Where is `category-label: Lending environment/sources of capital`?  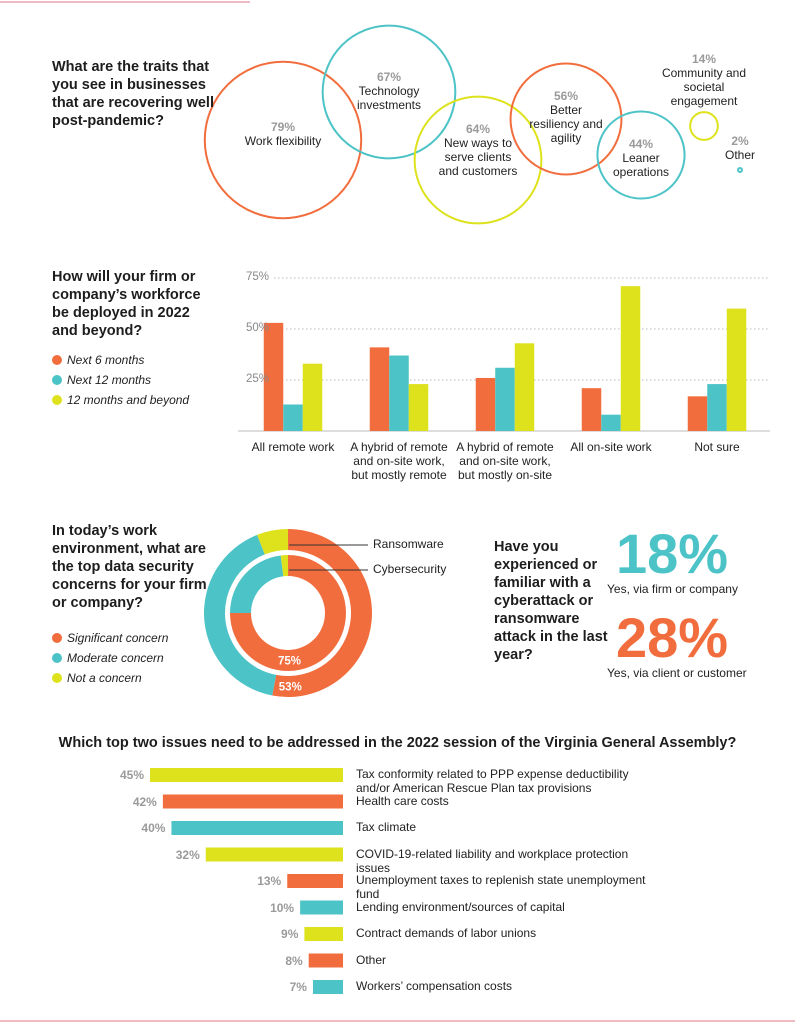 category-label: Lending environment/sources of capital is located at coordinates (460, 906).